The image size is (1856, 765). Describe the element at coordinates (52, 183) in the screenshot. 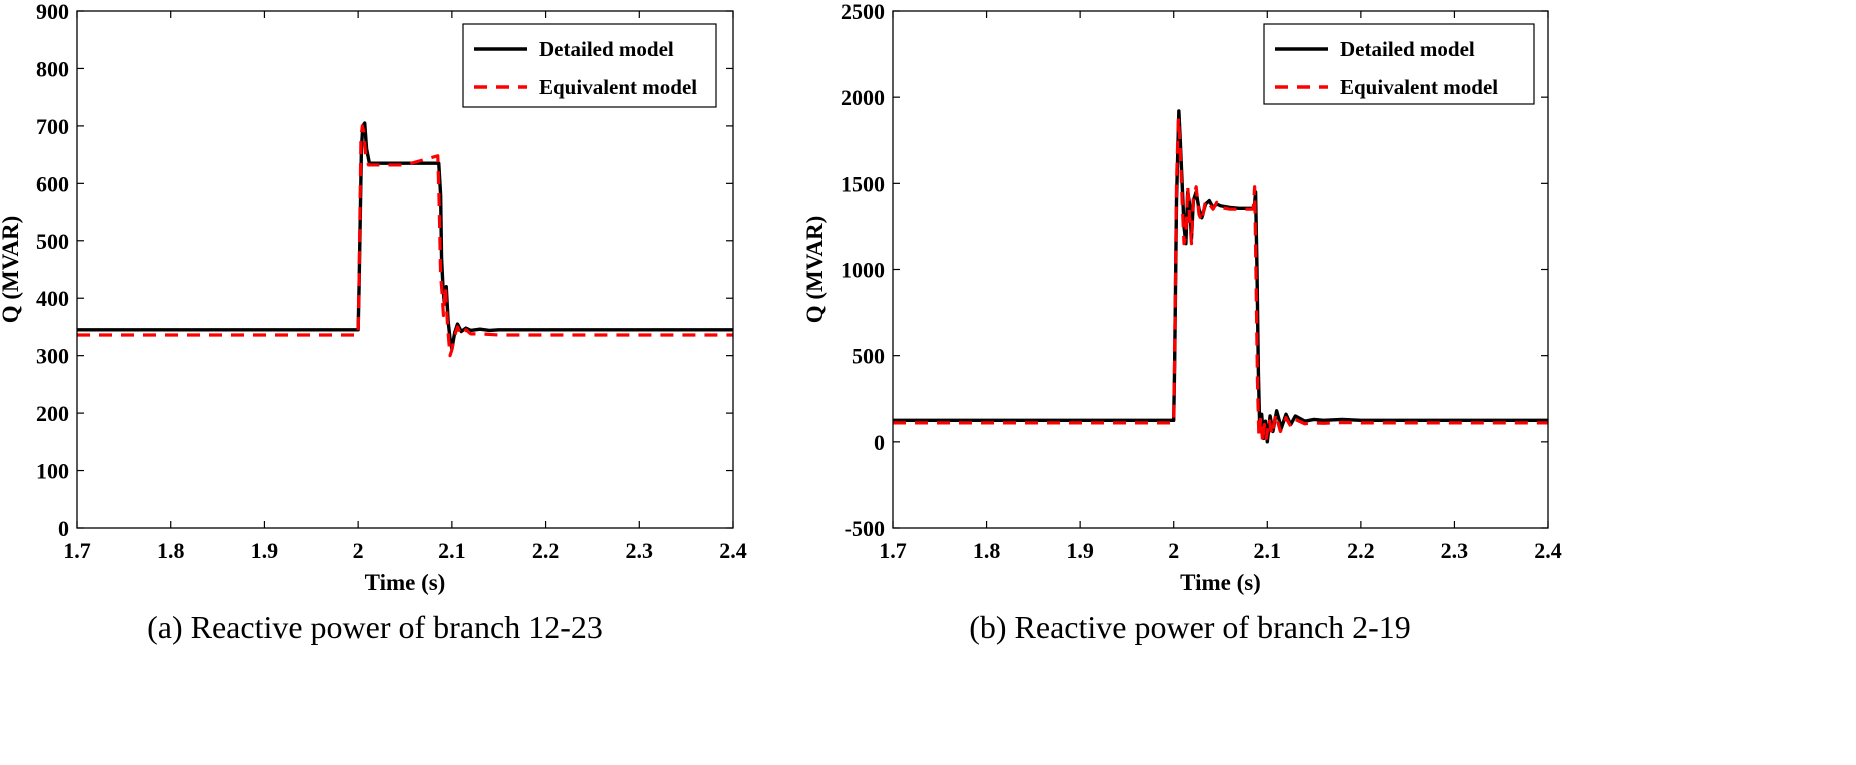

I see `y-tick-label: 600` at that location.